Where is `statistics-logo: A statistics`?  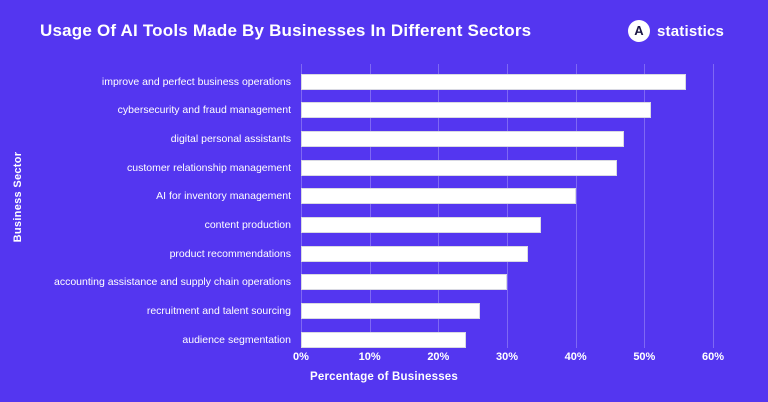
statistics-logo: A statistics is located at coordinates (676, 31).